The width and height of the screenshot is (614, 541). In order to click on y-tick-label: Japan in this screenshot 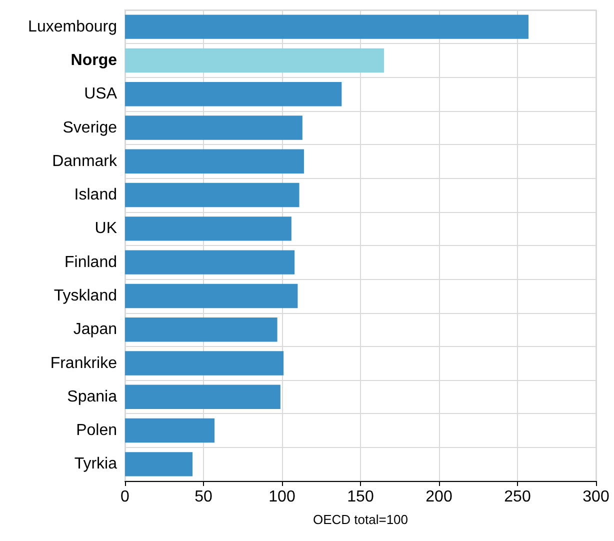, I will do `click(95, 329)`.